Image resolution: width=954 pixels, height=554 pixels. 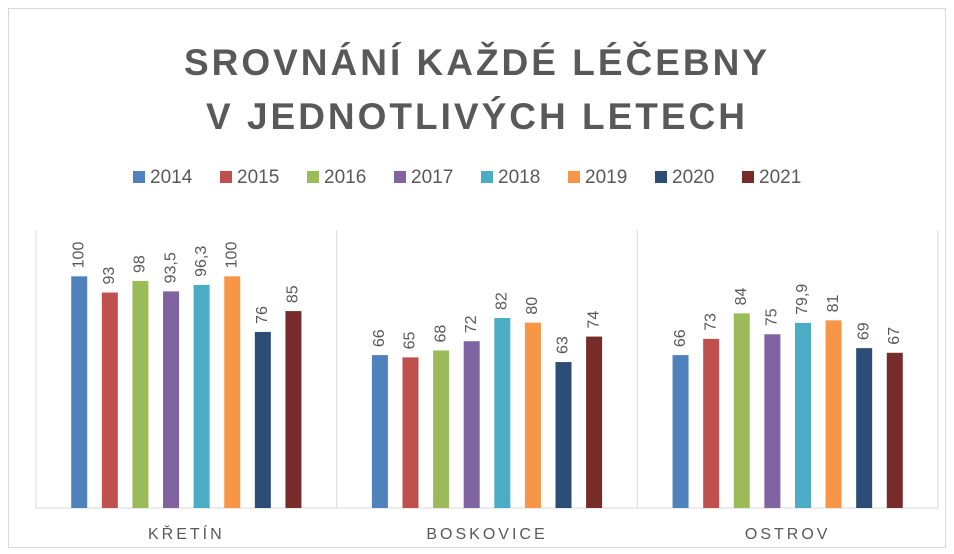 I want to click on value-label: 74, so click(x=593, y=320).